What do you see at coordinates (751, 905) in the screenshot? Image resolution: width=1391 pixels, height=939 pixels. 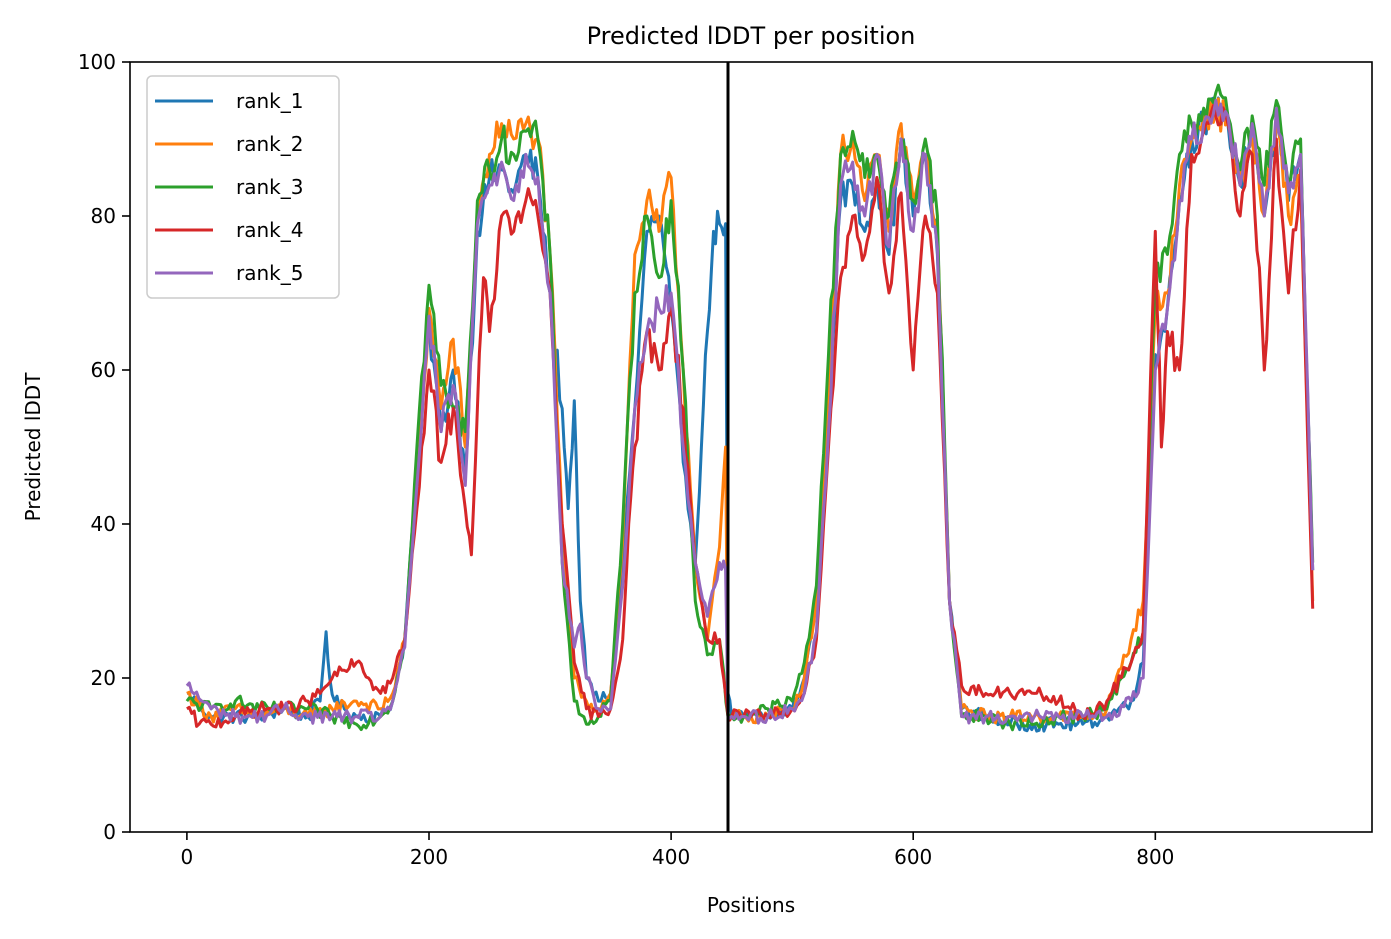 I see `x-axis-label: Positions` at bounding box center [751, 905].